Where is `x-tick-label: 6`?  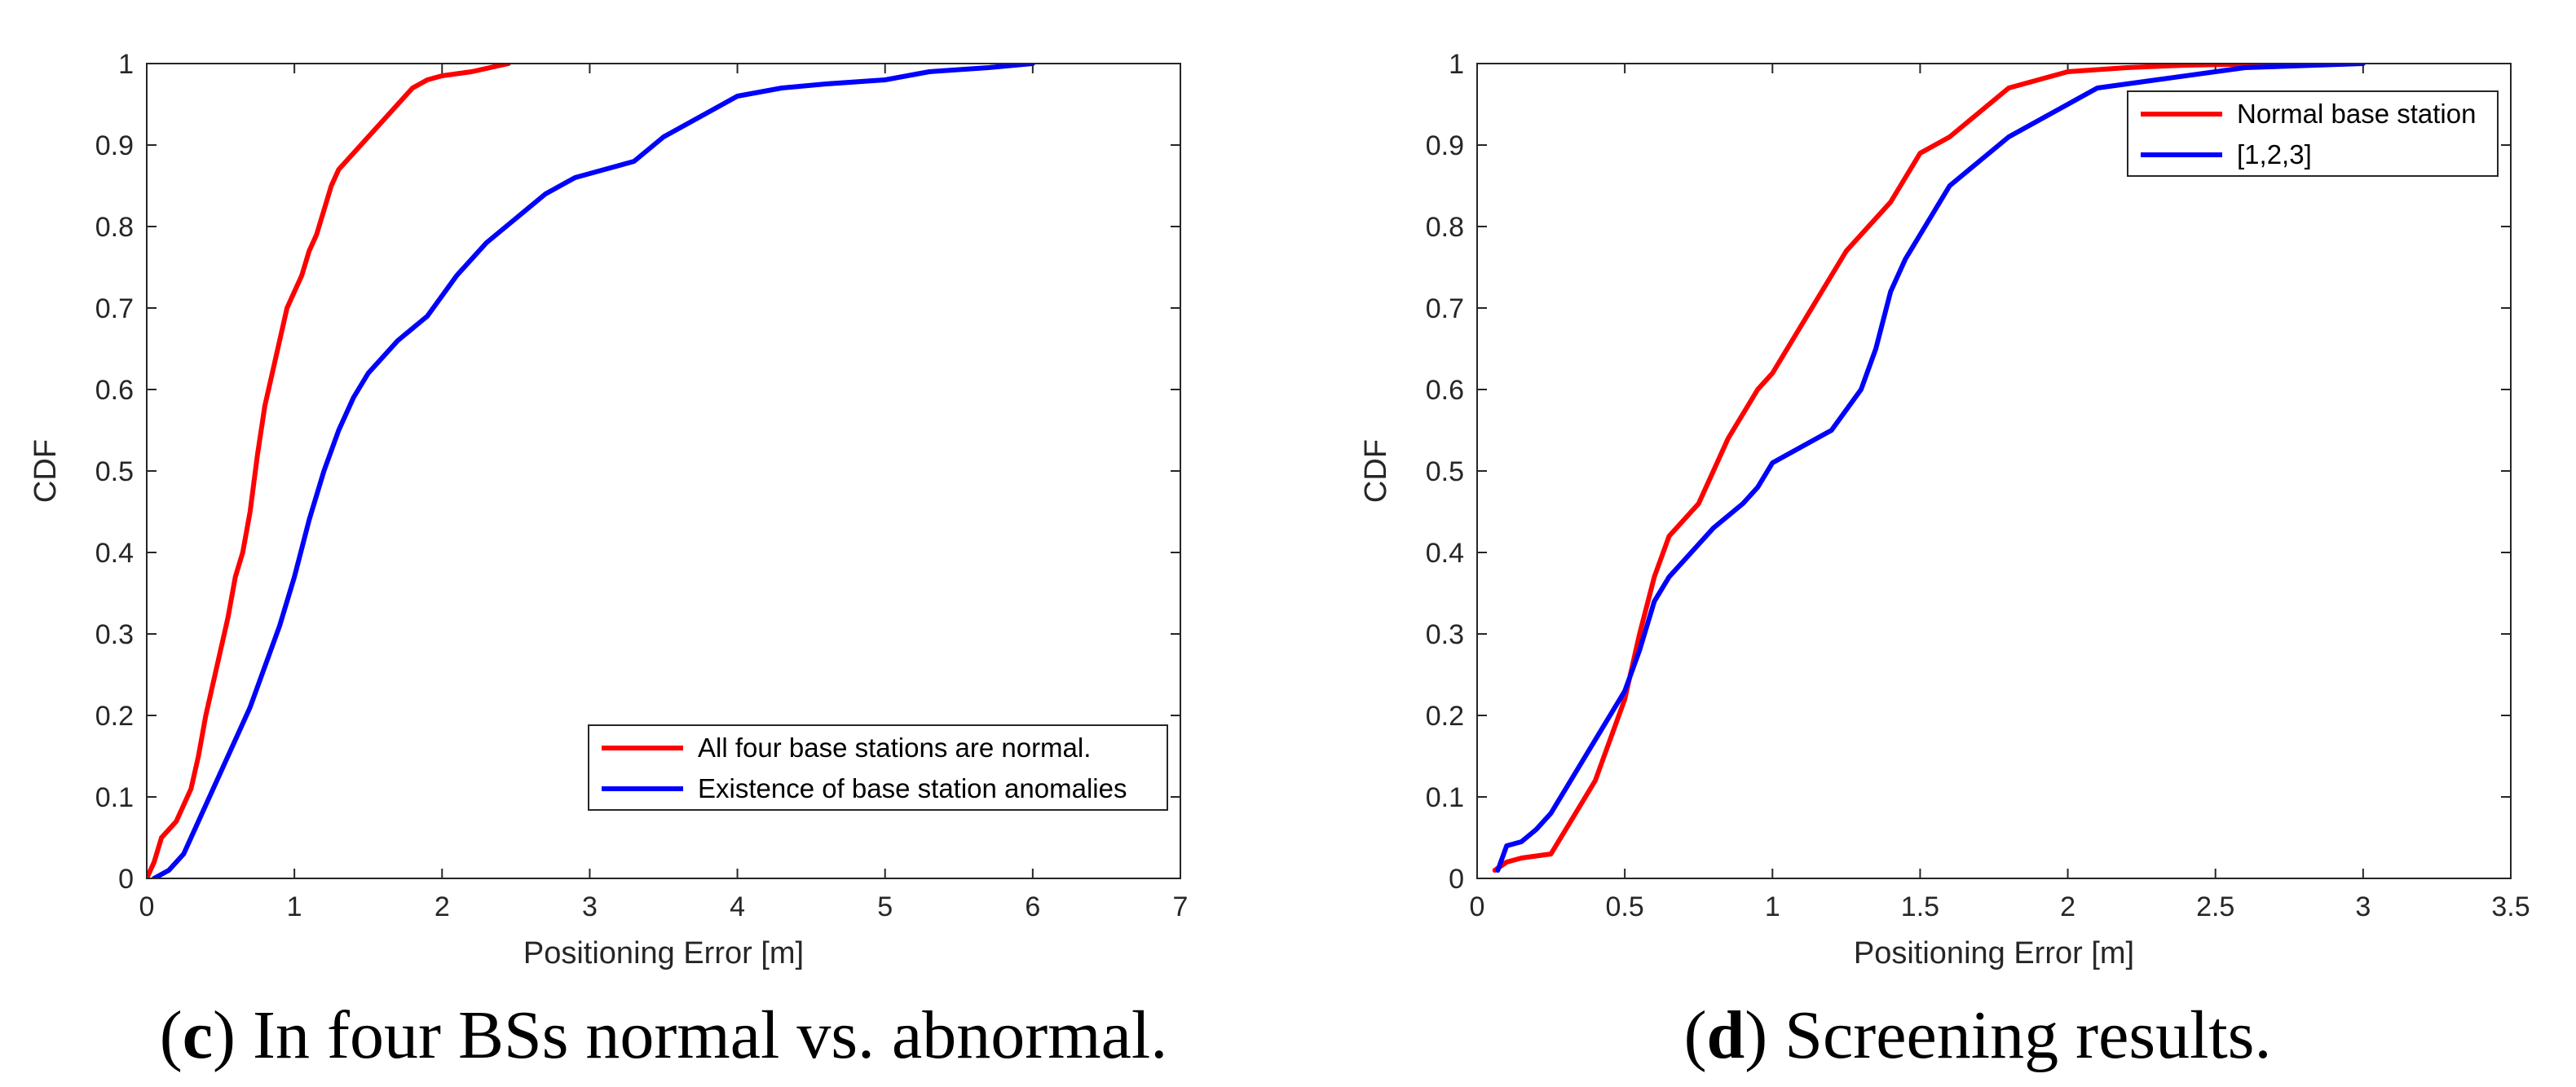 x-tick-label: 6 is located at coordinates (1032, 907).